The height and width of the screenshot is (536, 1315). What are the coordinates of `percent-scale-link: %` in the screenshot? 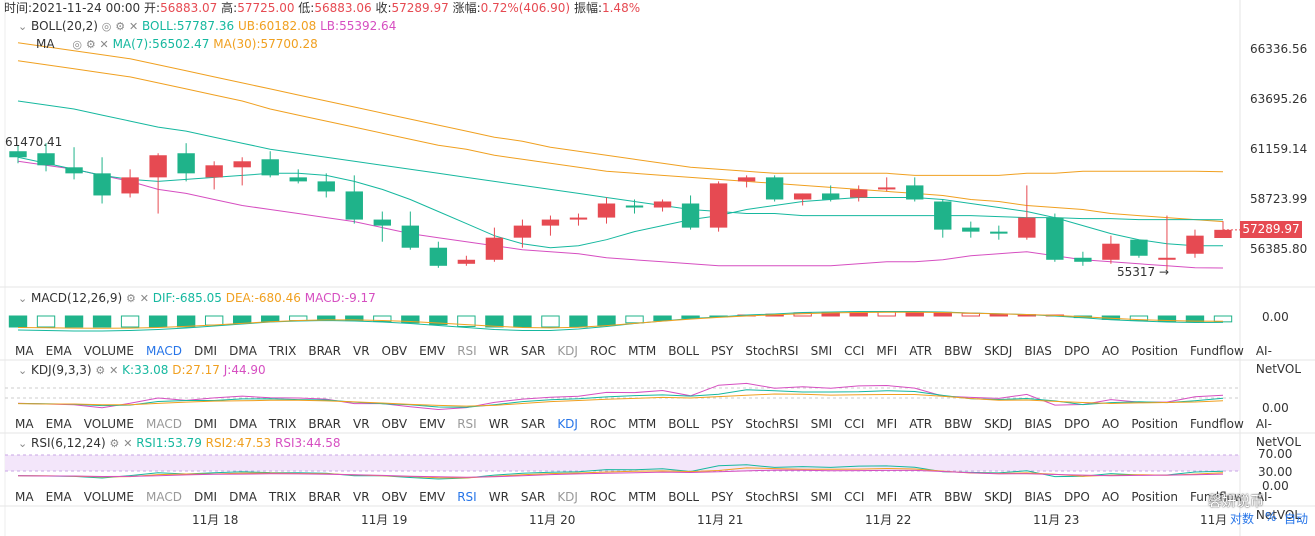 It's located at (1271, 517).